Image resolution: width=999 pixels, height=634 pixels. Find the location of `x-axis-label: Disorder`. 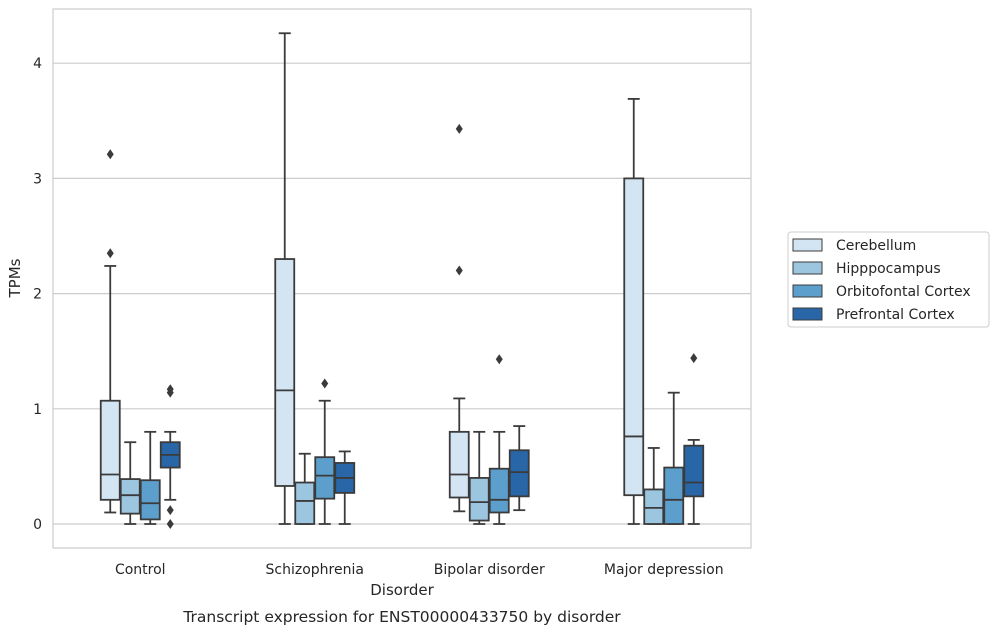

x-axis-label: Disorder is located at coordinates (402, 590).